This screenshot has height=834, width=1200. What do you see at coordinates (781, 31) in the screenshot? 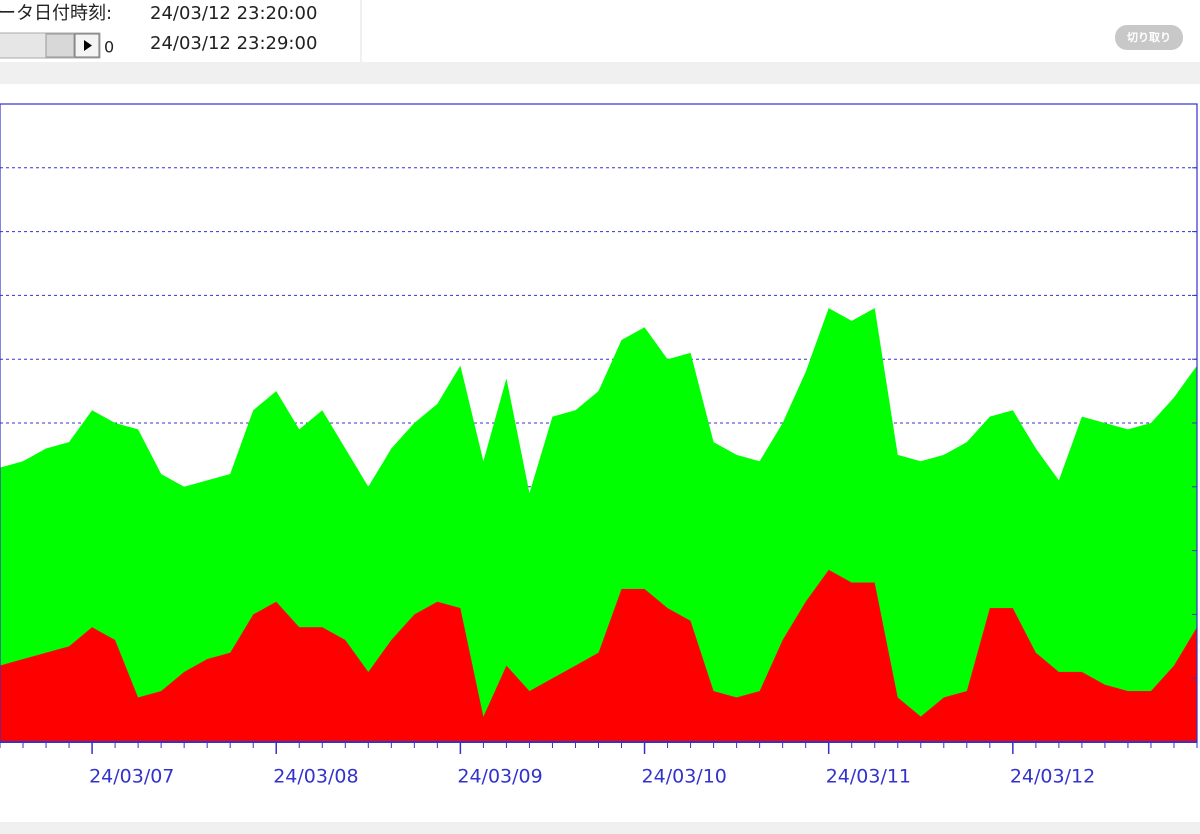
I see `toolbar` at bounding box center [781, 31].